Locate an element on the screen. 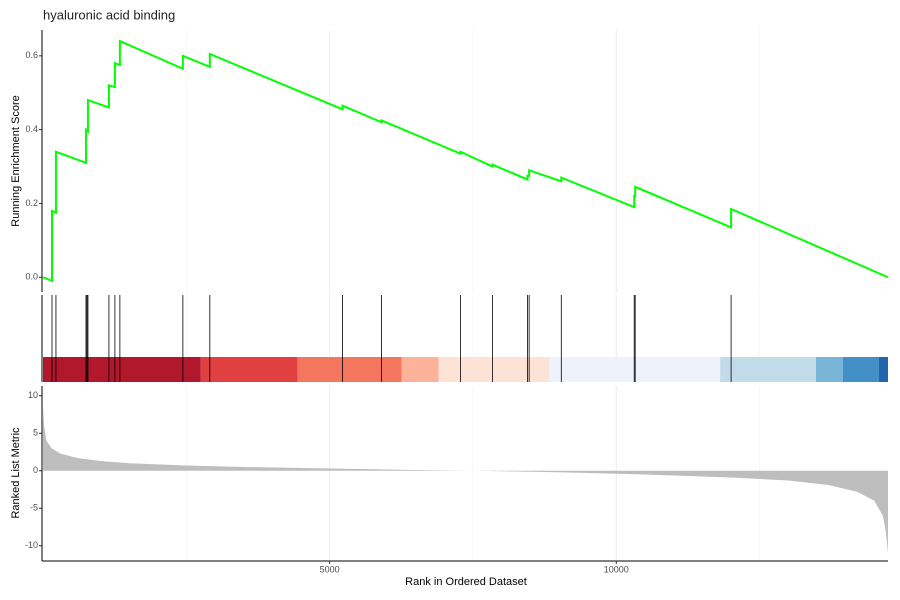 The image size is (900, 600). y-tick-label: 0.2 is located at coordinates (31, 203).